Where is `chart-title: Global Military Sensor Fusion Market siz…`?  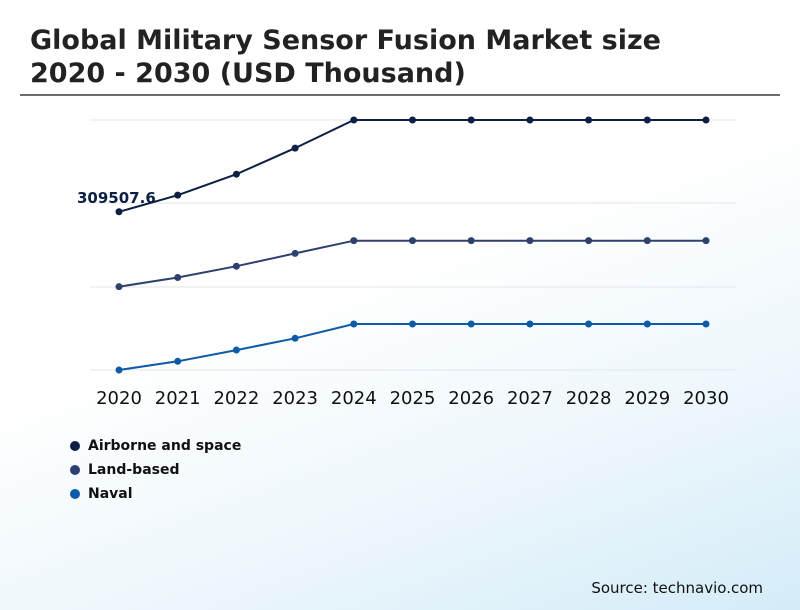
chart-title: Global Military Sensor Fusion Market siz… is located at coordinates (345, 57).